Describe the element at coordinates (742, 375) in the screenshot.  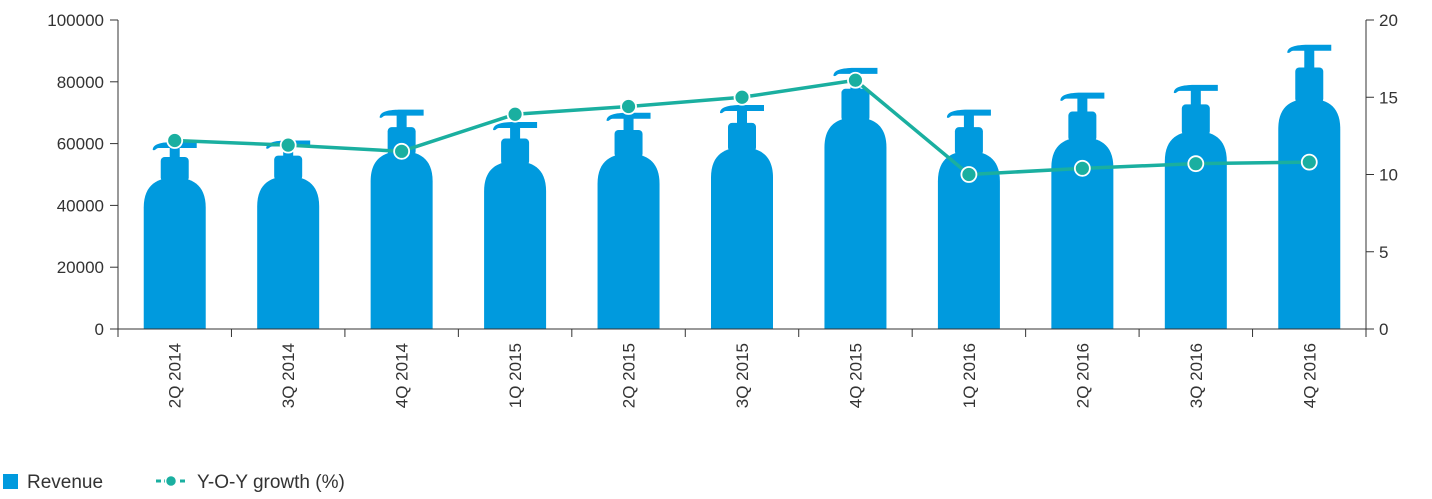
I see `x-tick-label: 3Q 2015` at that location.